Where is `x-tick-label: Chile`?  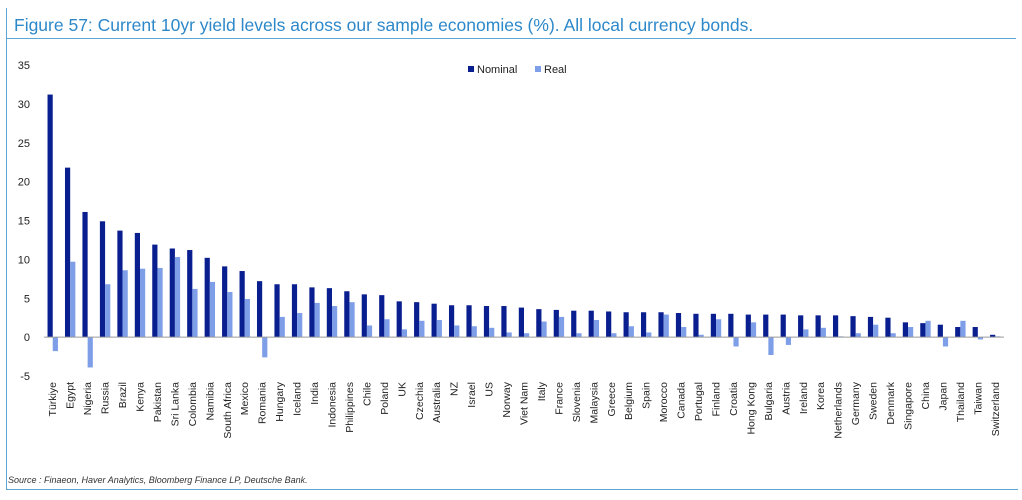 x-tick-label: Chile is located at coordinates (367, 394).